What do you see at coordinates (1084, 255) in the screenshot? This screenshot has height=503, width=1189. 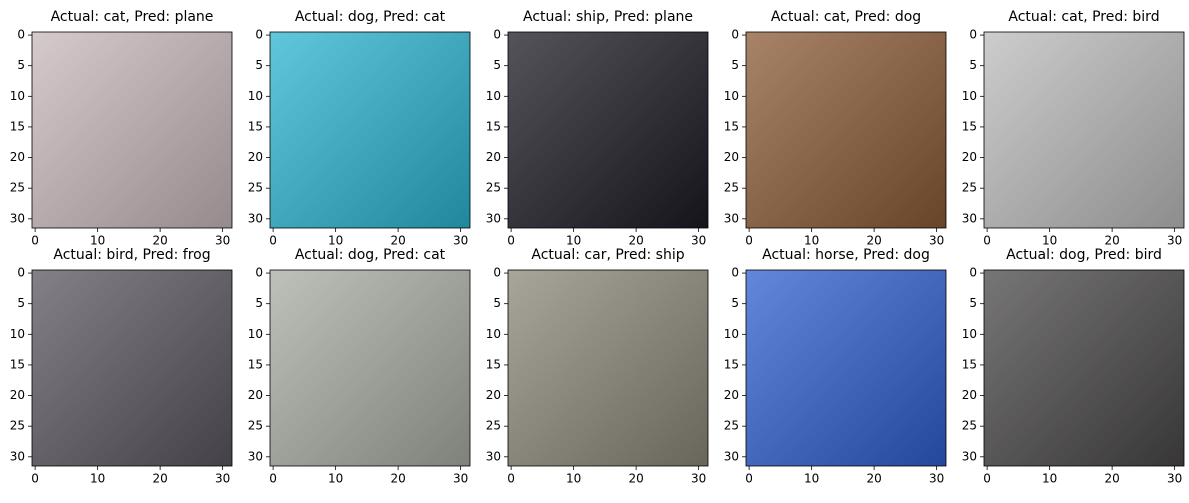 I see `panel-title: Actual: dog, Pred: bird` at bounding box center [1084, 255].